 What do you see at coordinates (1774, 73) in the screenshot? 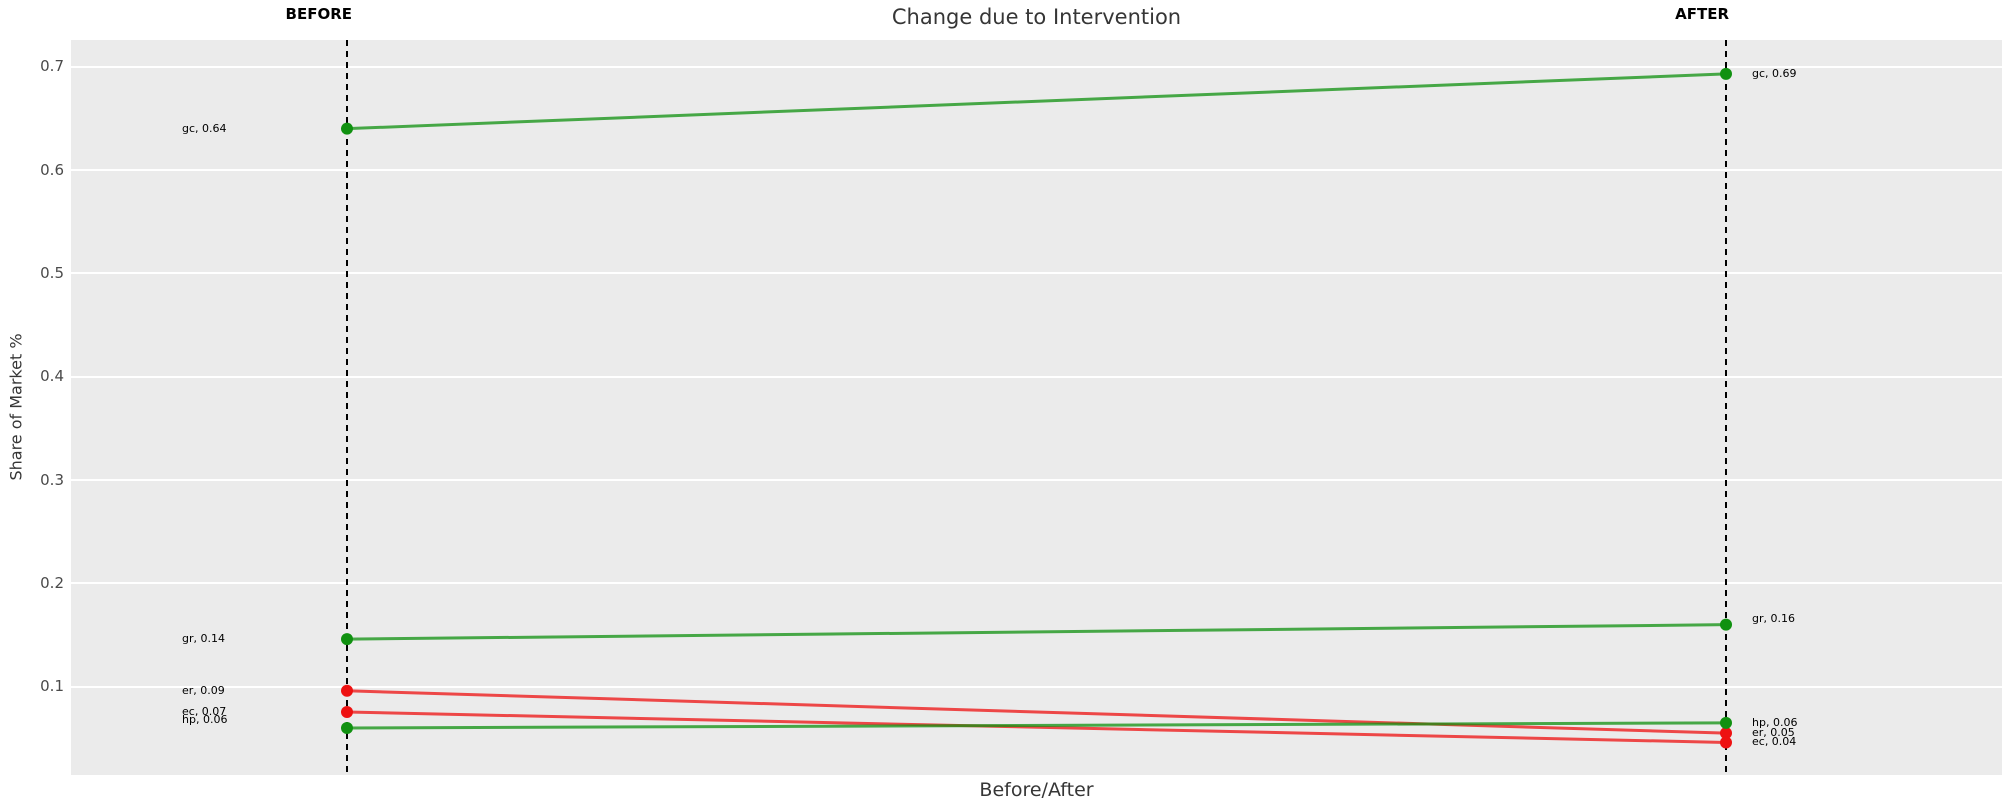
I see `annotation-gc-after: gc, 0.69` at bounding box center [1774, 73].